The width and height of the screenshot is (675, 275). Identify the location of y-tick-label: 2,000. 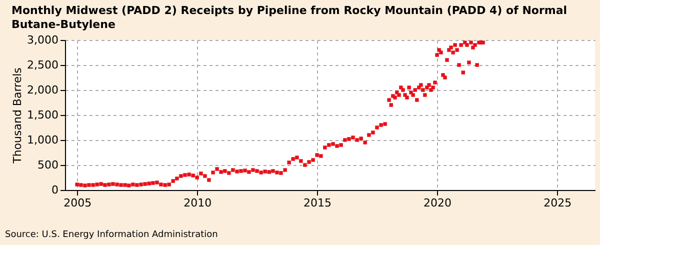
(42, 90).